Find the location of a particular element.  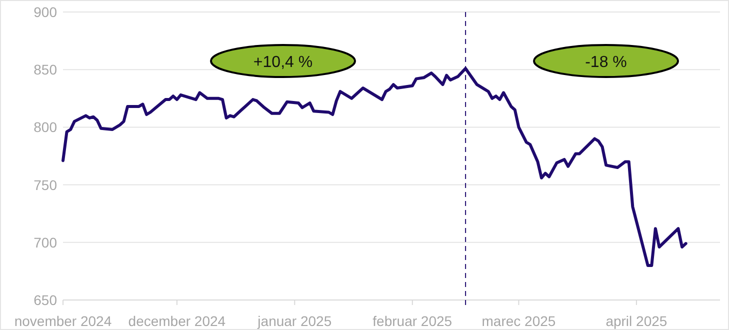

x-tick-label: januar 2025 is located at coordinates (294, 321).